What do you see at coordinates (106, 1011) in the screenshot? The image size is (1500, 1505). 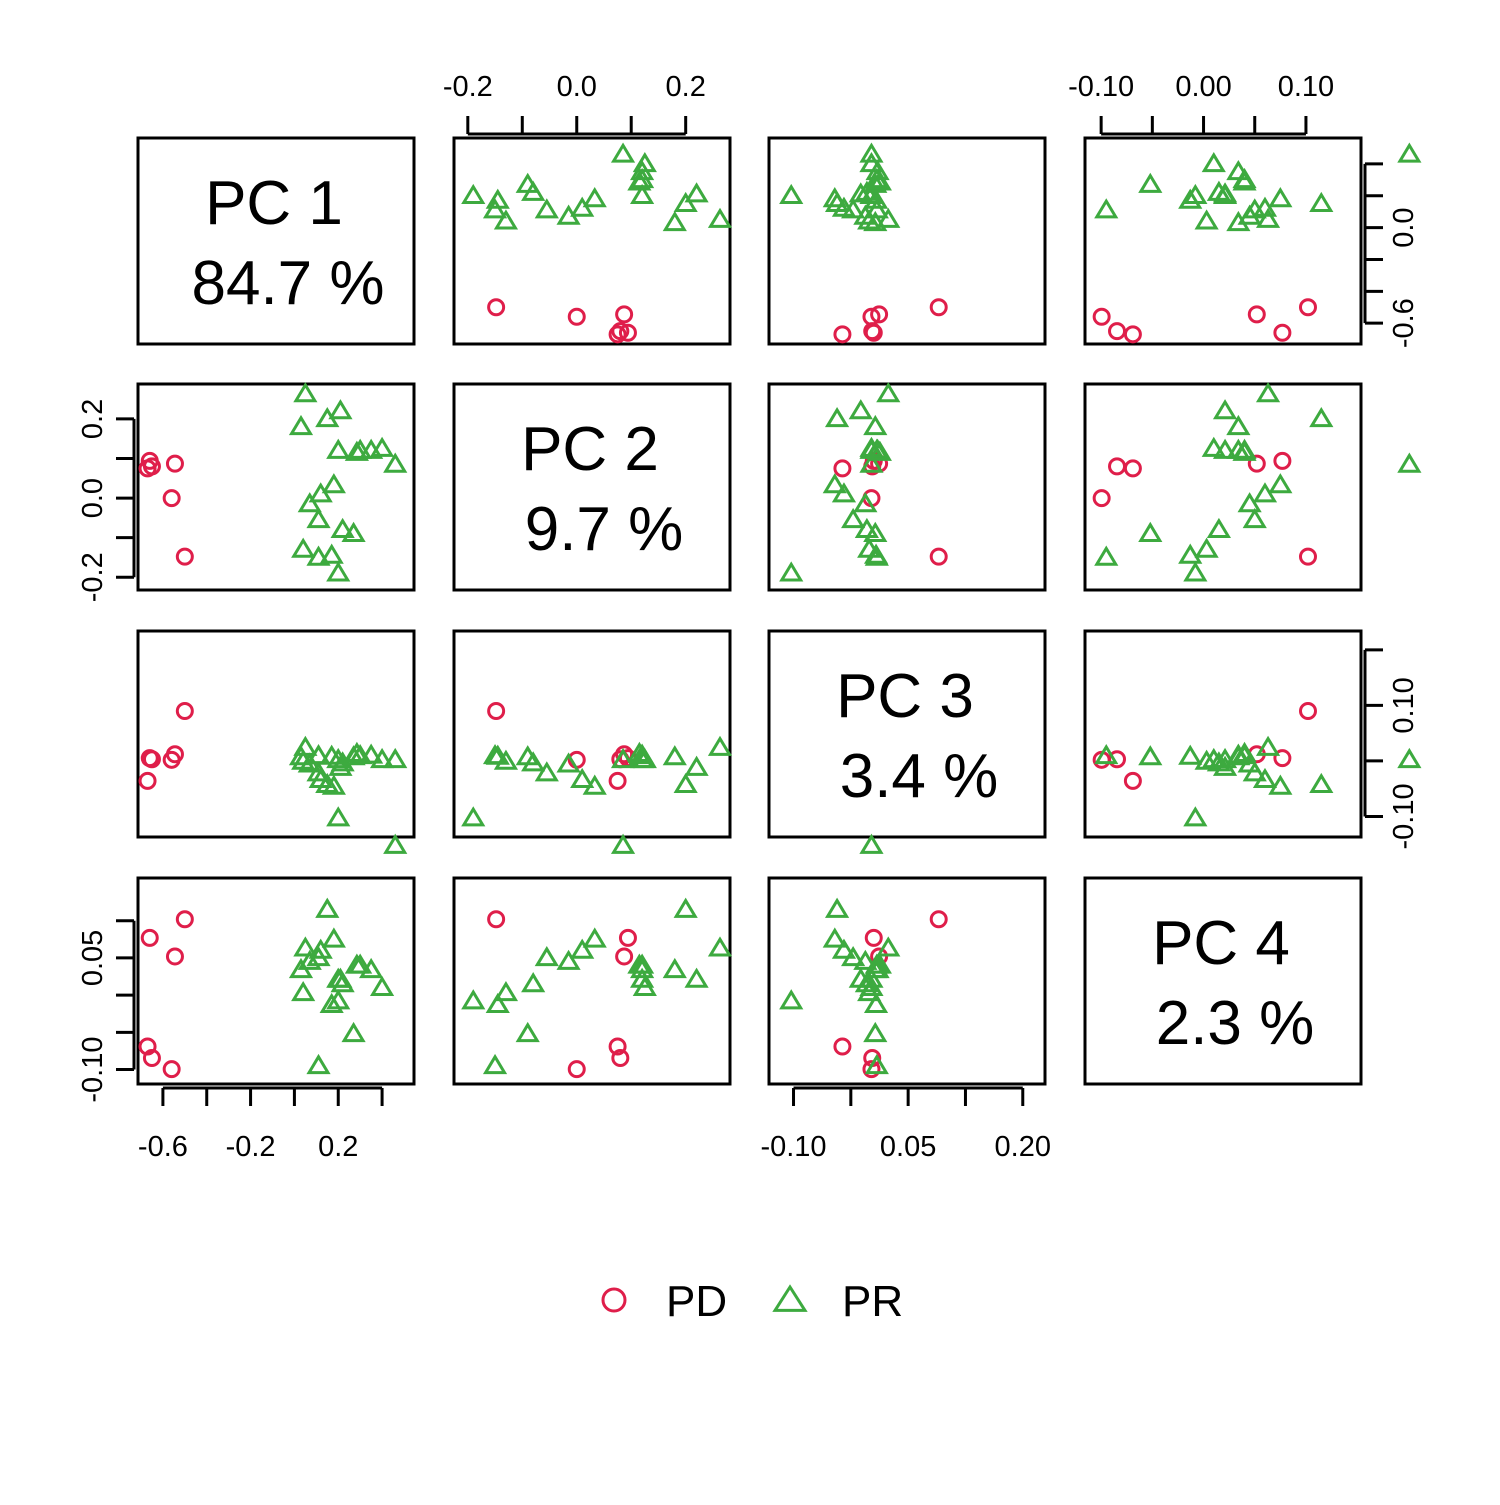 I see `left-y-axis-4: -0.10 0.05` at bounding box center [106, 1011].